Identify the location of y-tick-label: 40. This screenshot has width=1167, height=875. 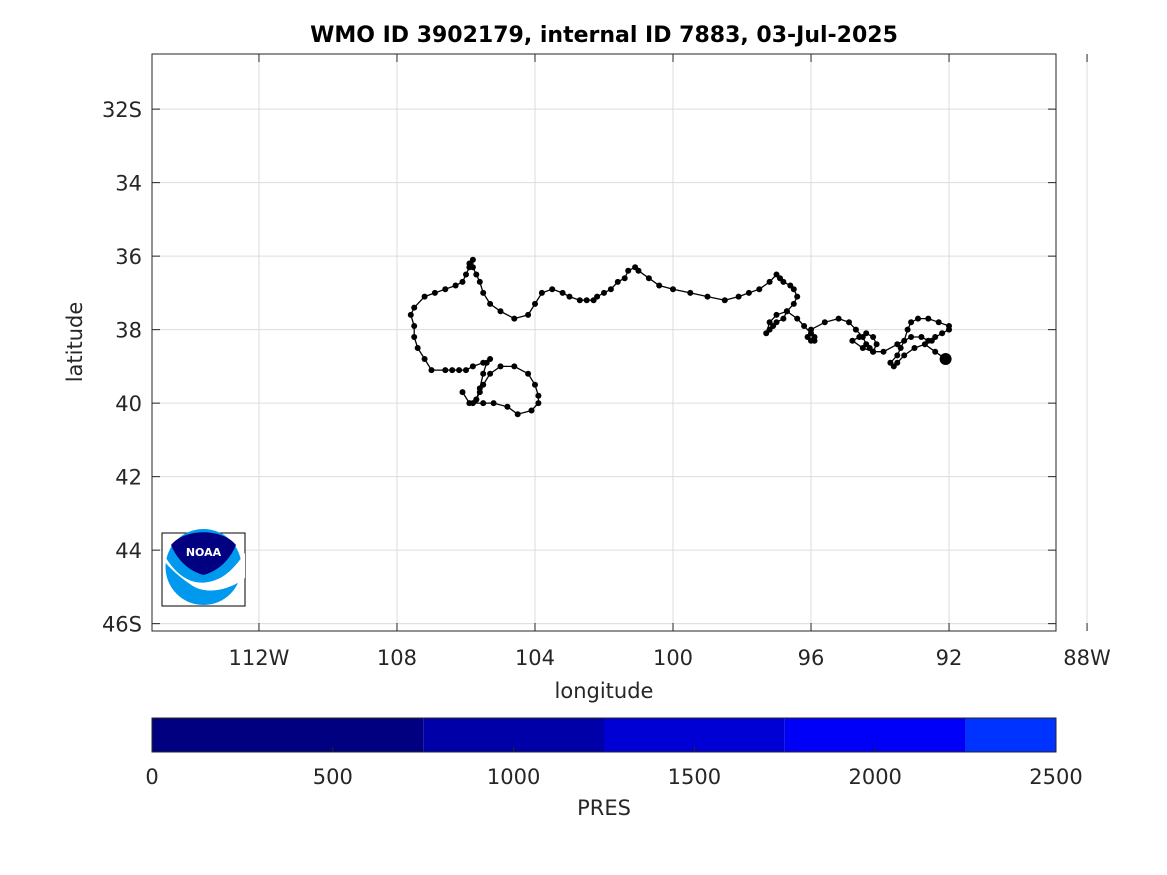
(128, 404).